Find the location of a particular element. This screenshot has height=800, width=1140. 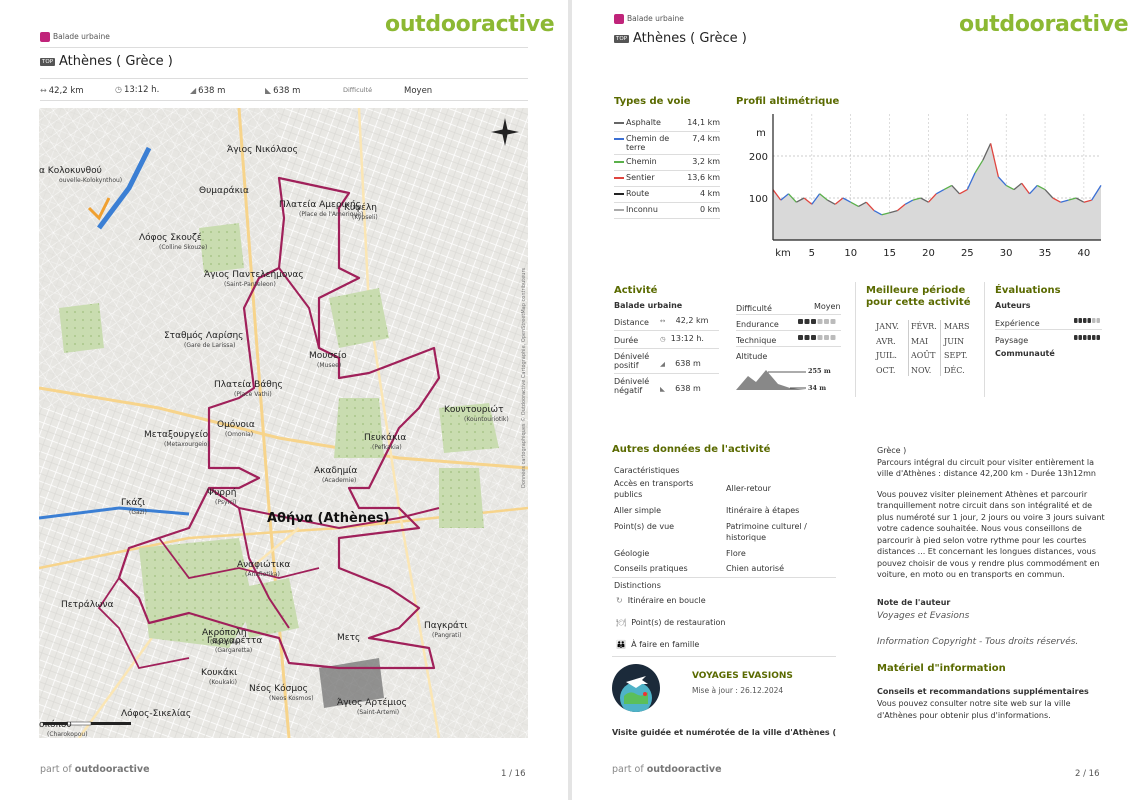

chart-title: Profil altimétrique is located at coordinates (788, 101).